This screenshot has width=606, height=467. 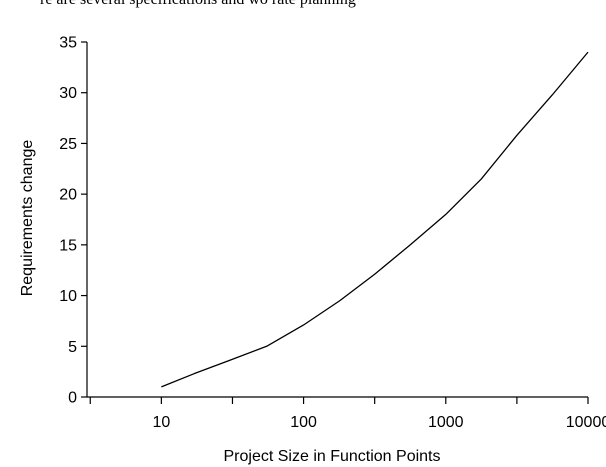 What do you see at coordinates (72, 398) in the screenshot?
I see `y-tick-label: 0` at bounding box center [72, 398].